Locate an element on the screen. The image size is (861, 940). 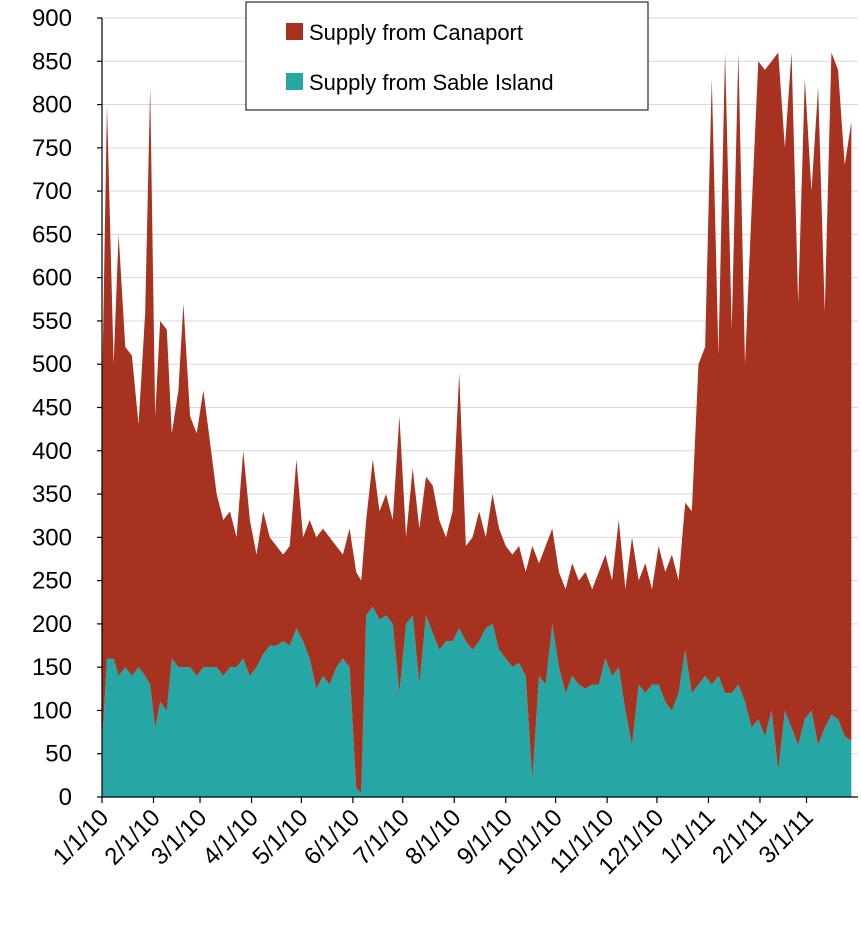
y-tick-label: 50 is located at coordinates (58, 754).